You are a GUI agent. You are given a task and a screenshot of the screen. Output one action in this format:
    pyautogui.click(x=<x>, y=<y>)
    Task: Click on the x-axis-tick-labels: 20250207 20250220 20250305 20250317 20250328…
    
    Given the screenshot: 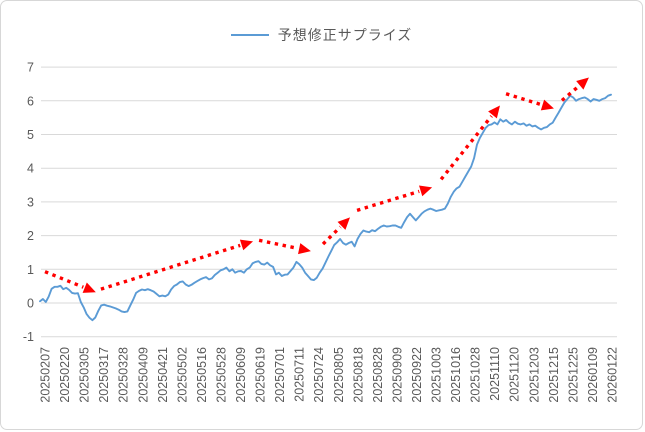 What is the action you would take?
    pyautogui.click(x=329, y=375)
    